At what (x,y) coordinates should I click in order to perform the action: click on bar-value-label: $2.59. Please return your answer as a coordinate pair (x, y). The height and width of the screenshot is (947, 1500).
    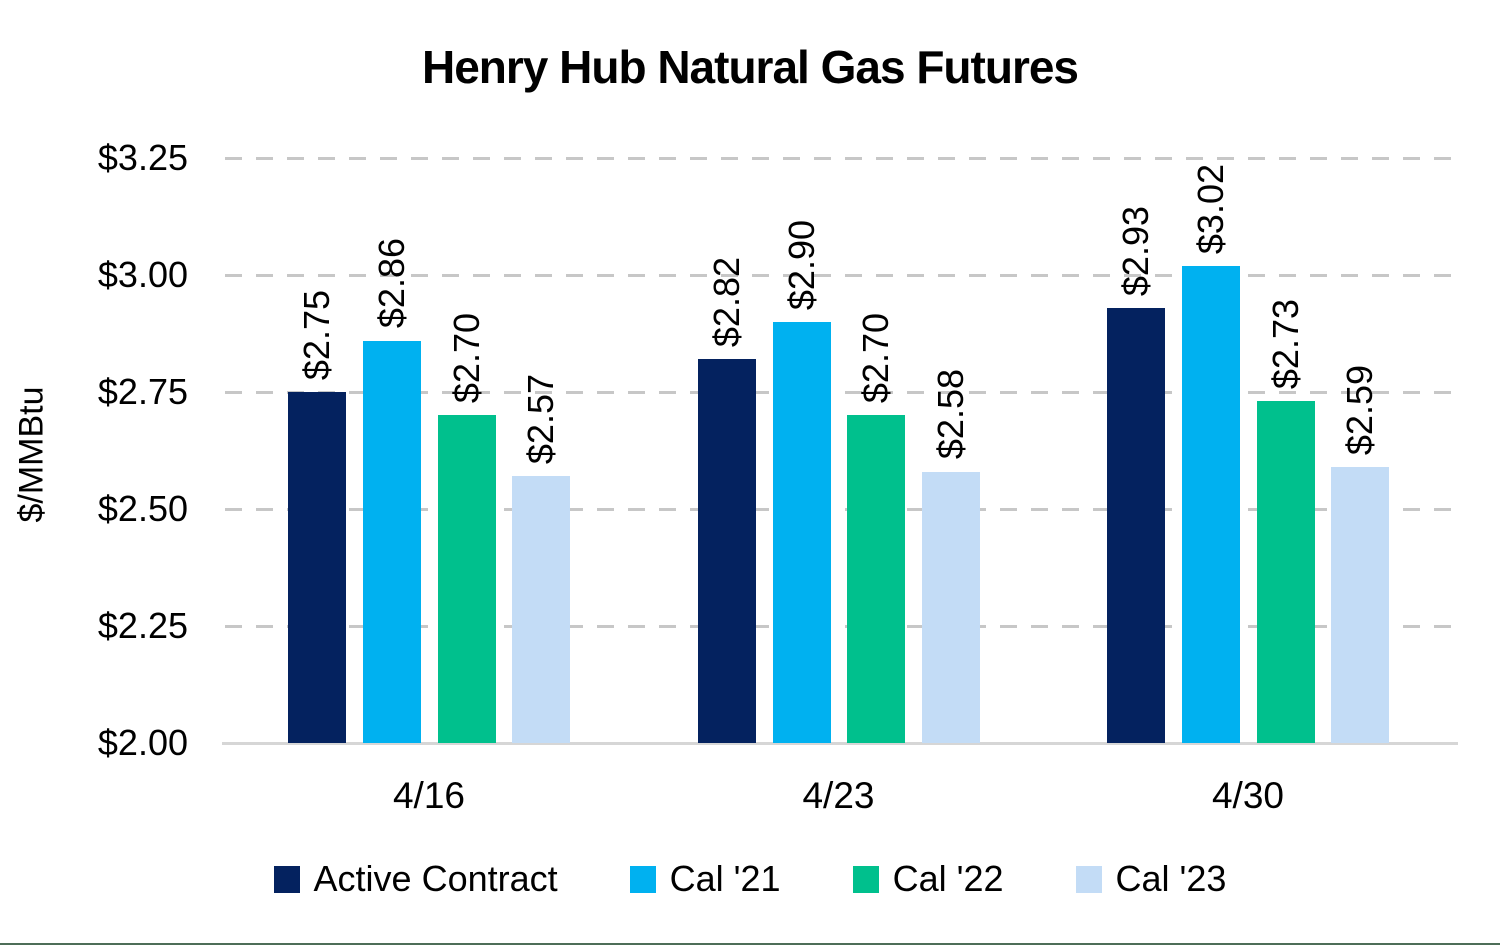
    Looking at the image, I should click on (1359, 409).